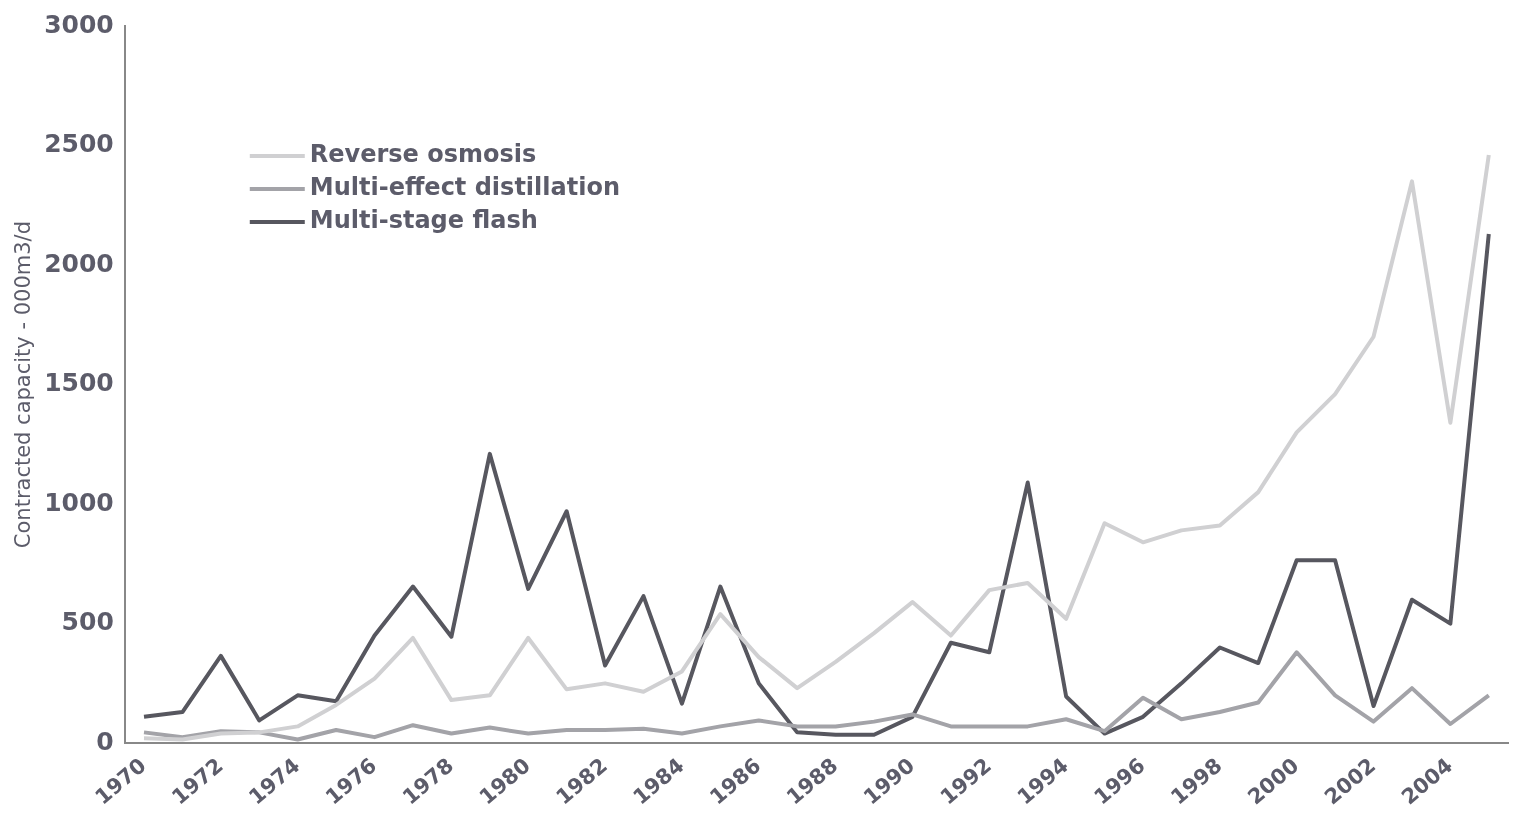 The width and height of the screenshot is (1524, 822). Describe the element at coordinates (79, 502) in the screenshot. I see `y-tick-label: 1000` at that location.